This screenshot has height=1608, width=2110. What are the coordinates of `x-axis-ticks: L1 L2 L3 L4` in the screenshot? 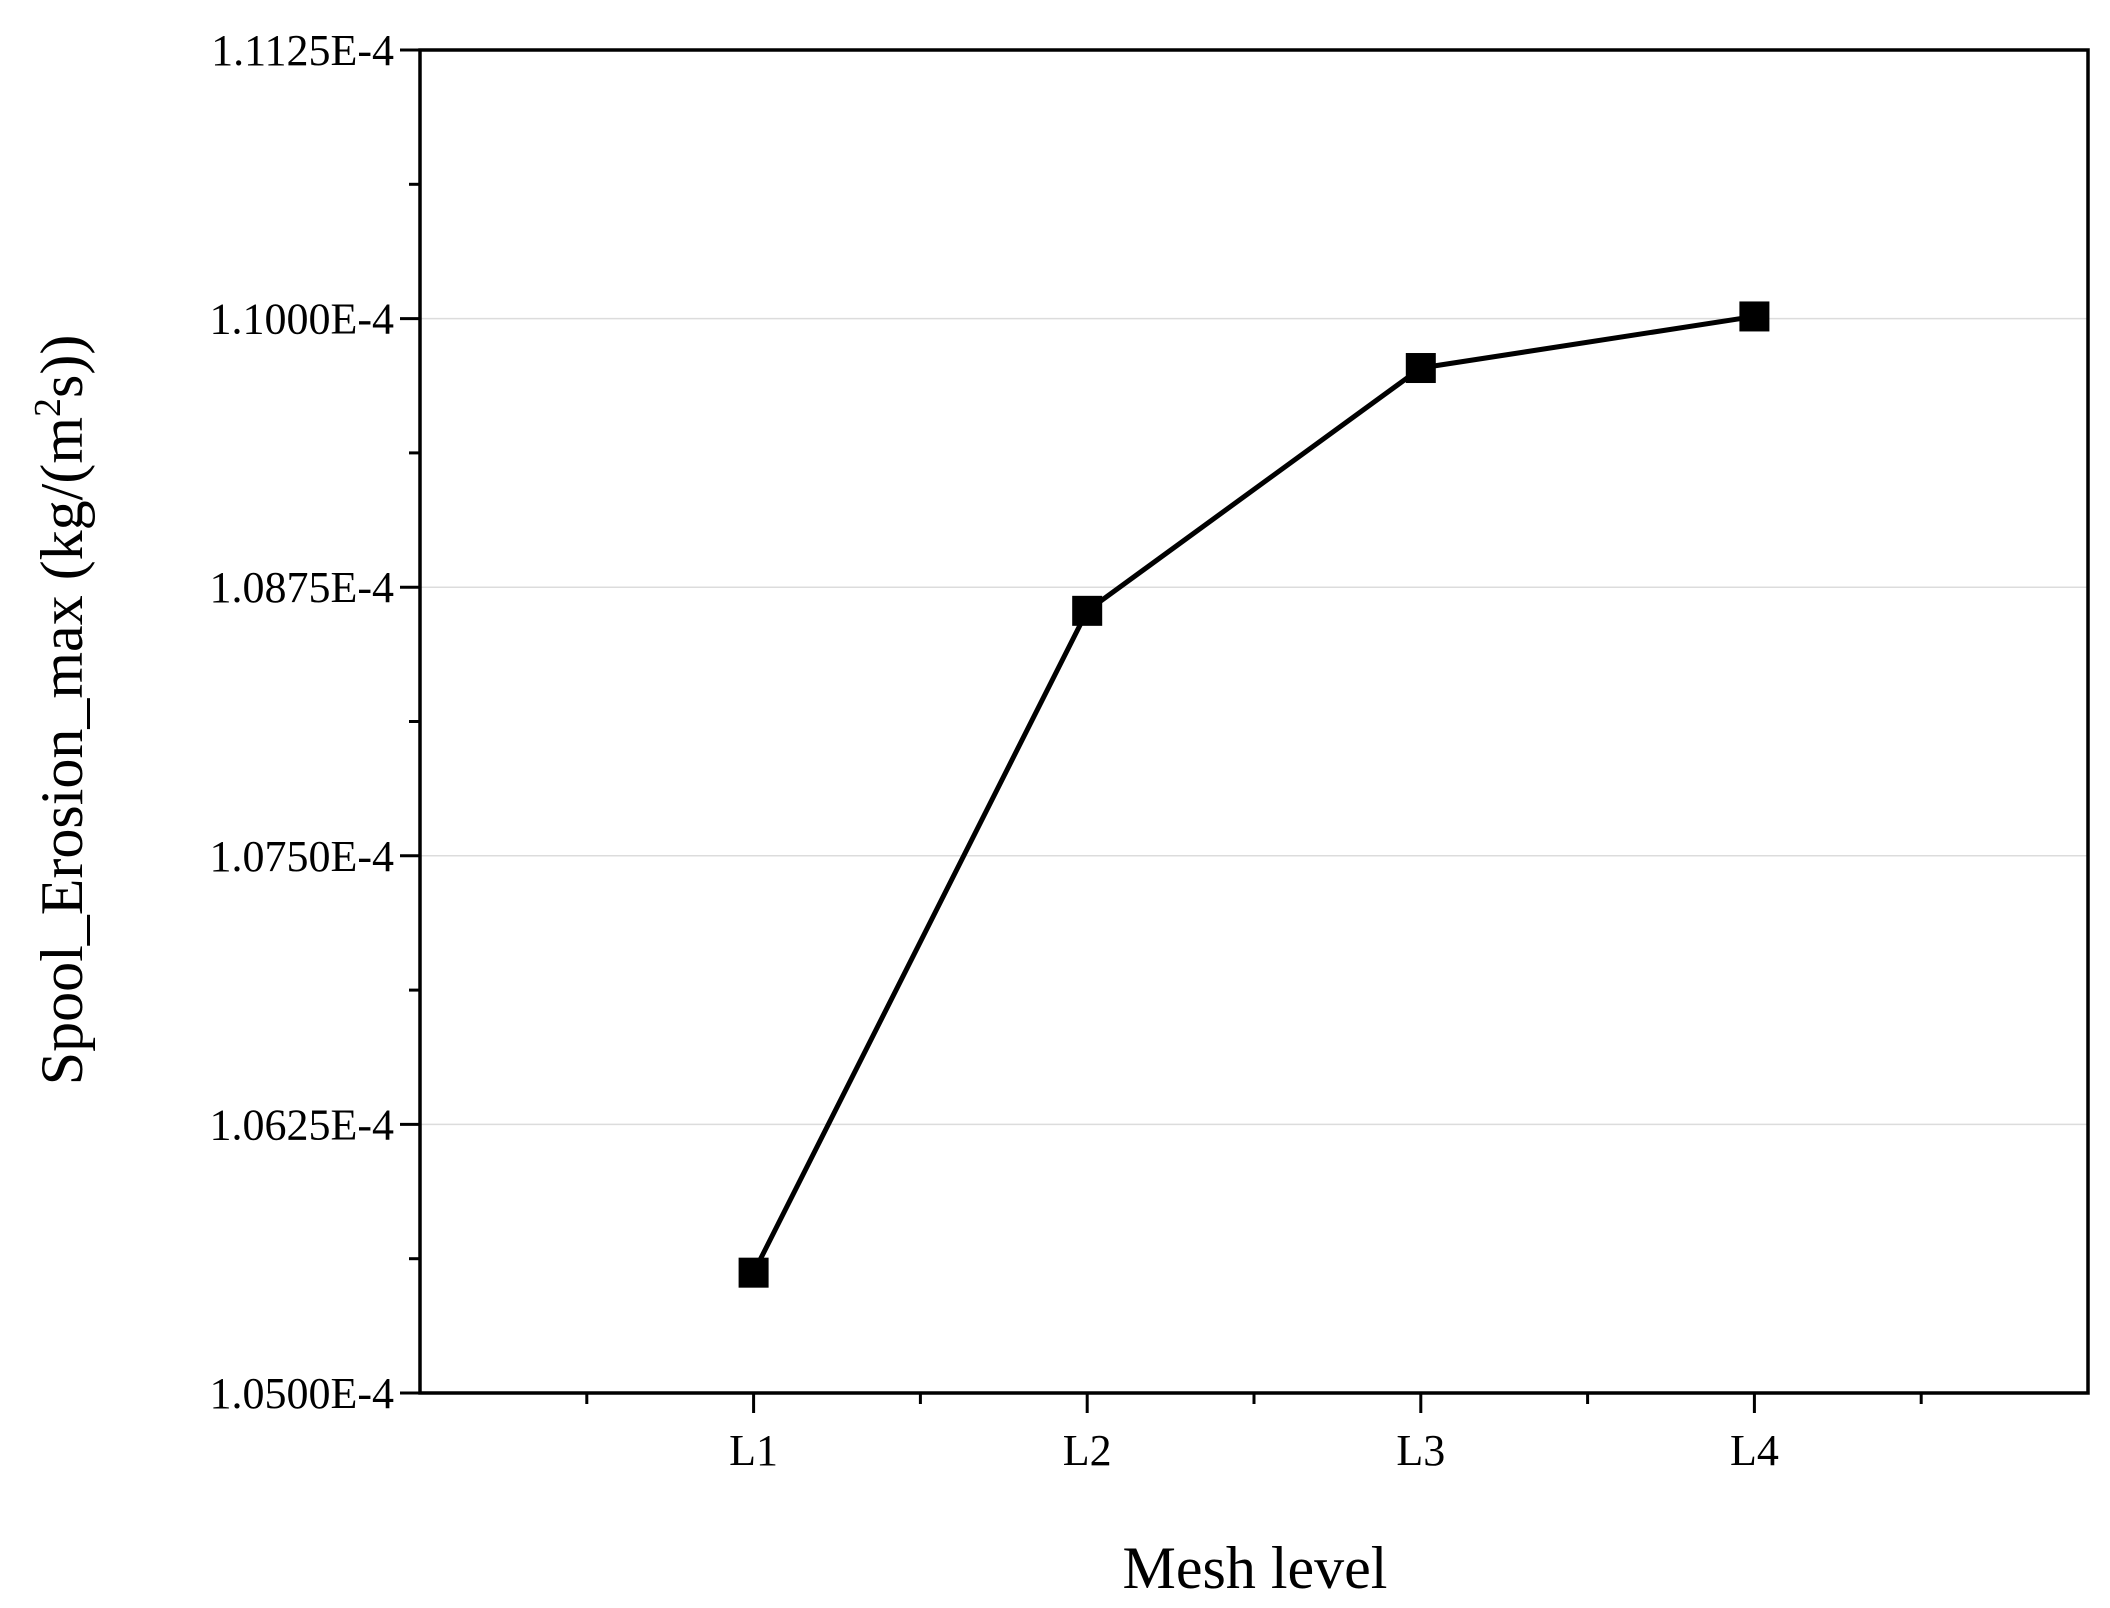 It's located at (1254, 1434).